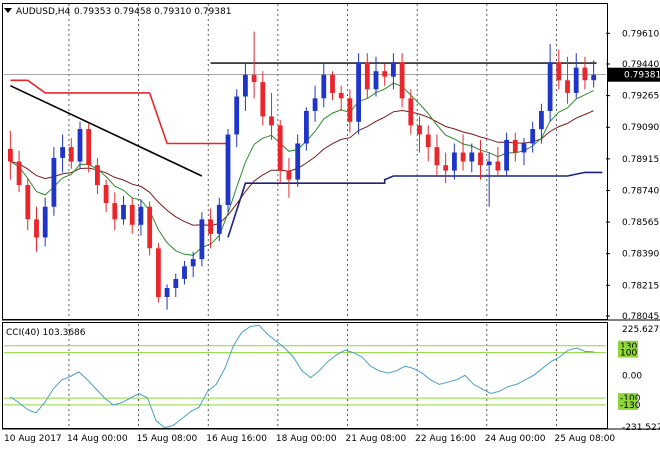 The width and height of the screenshot is (660, 454). What do you see at coordinates (640, 34) in the screenshot?
I see `y-tick-label: 0.79610` at bounding box center [640, 34].